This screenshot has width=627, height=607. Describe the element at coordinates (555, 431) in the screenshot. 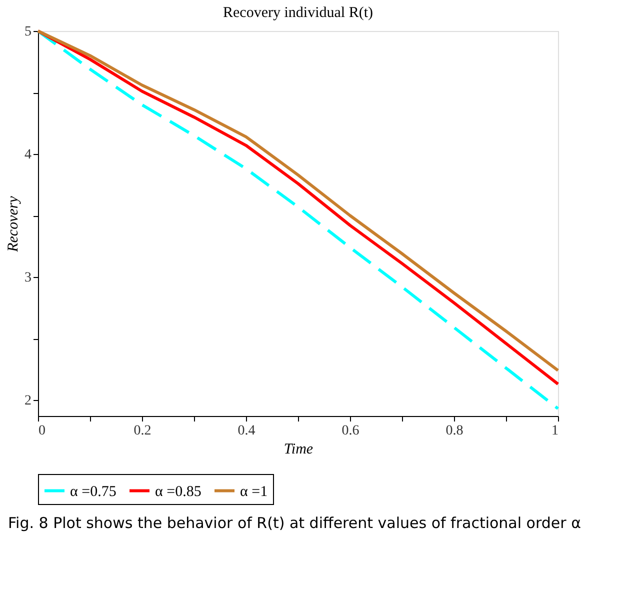

I see `x-tick-label: 1` at that location.